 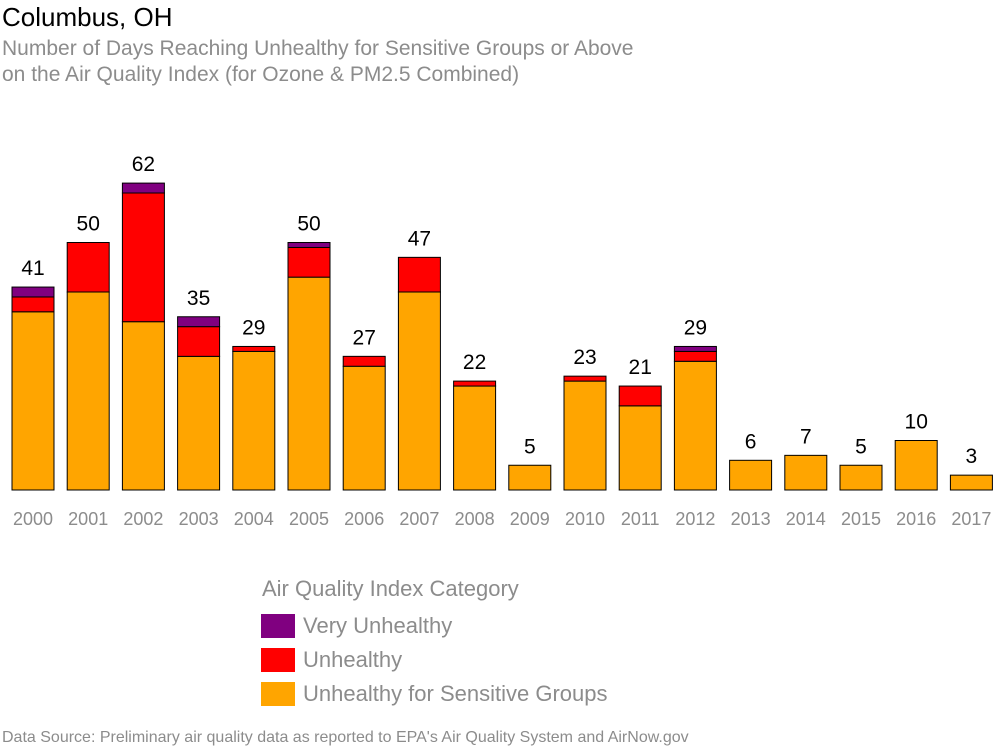 I want to click on x-tick-label-2017: 2017, so click(x=971, y=519).